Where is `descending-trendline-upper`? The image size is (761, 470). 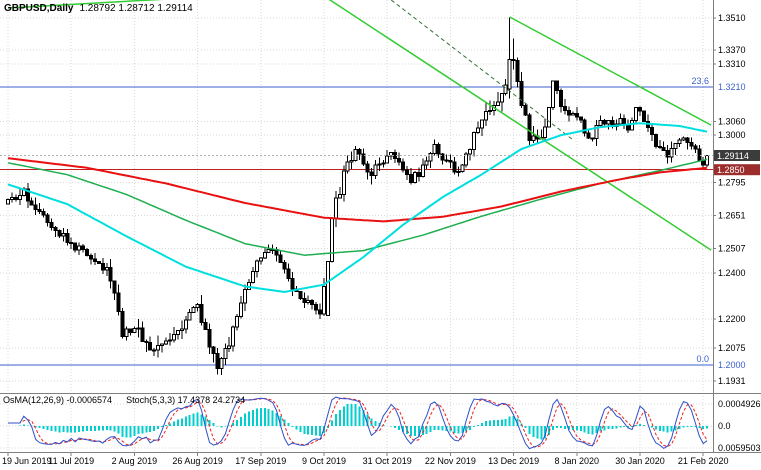 descending-trendline-upper is located at coordinates (610, 71).